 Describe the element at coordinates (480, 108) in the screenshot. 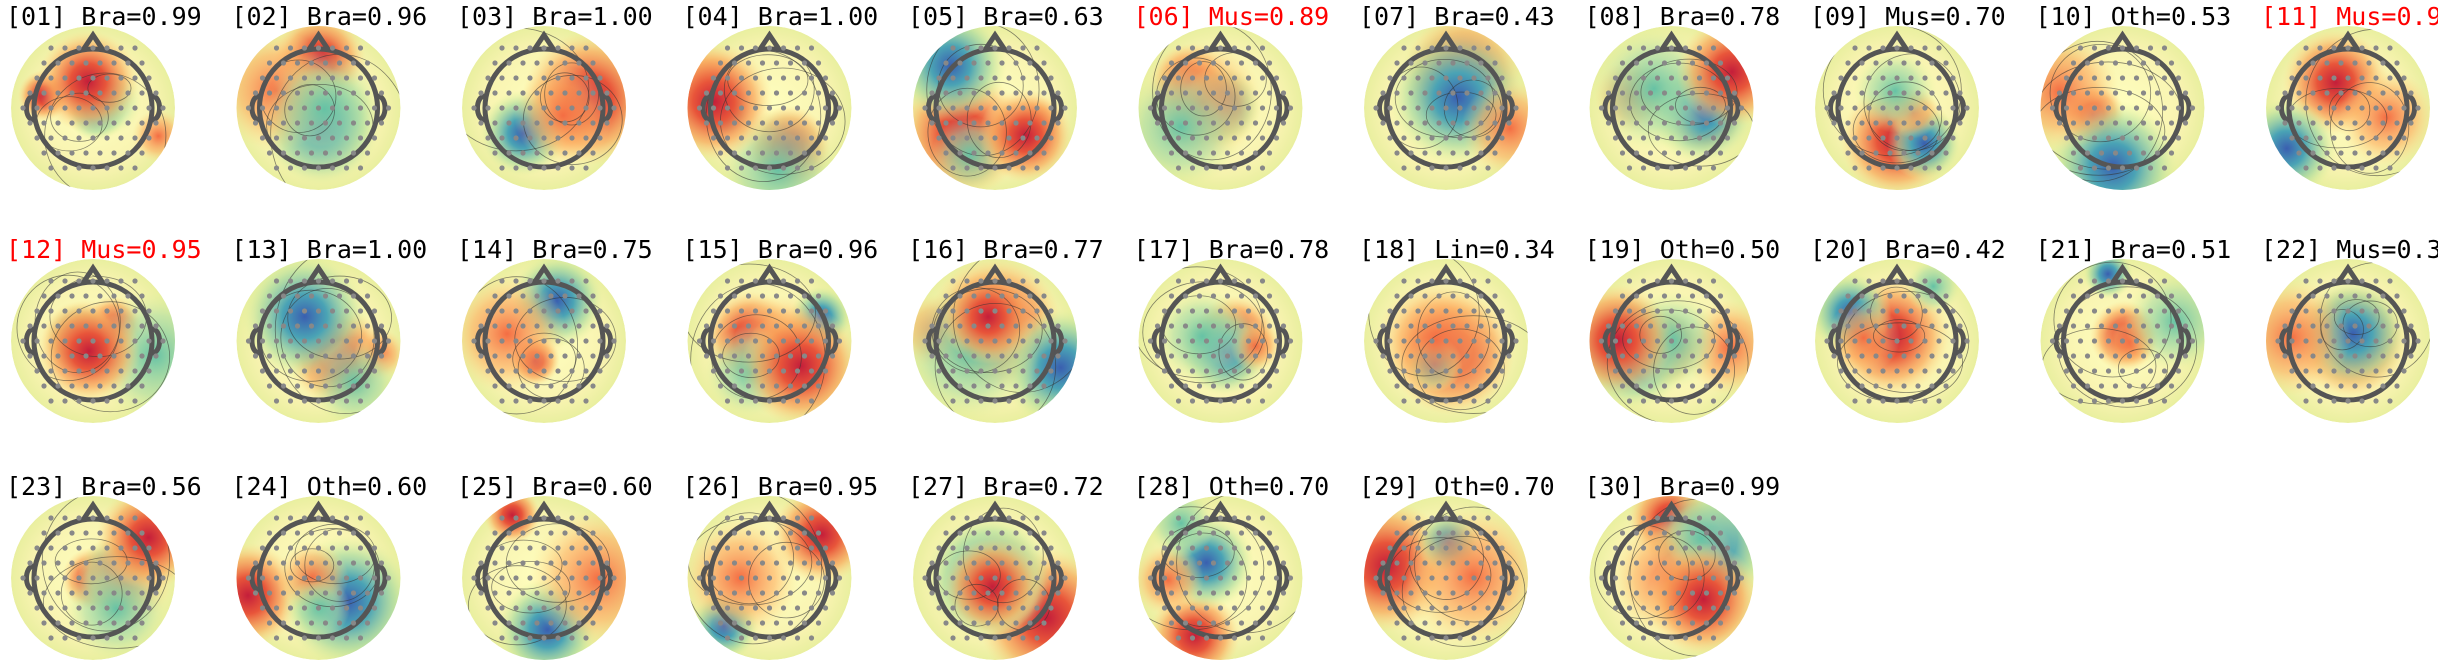

I see `ear-left` at that location.